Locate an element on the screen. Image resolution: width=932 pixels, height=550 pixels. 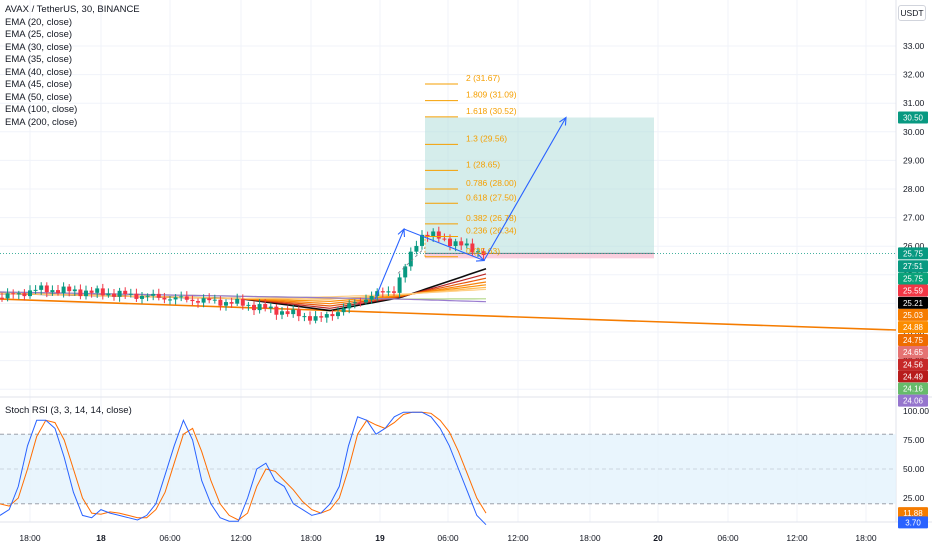
price-badge-label: 24.49 is located at coordinates (913, 376).